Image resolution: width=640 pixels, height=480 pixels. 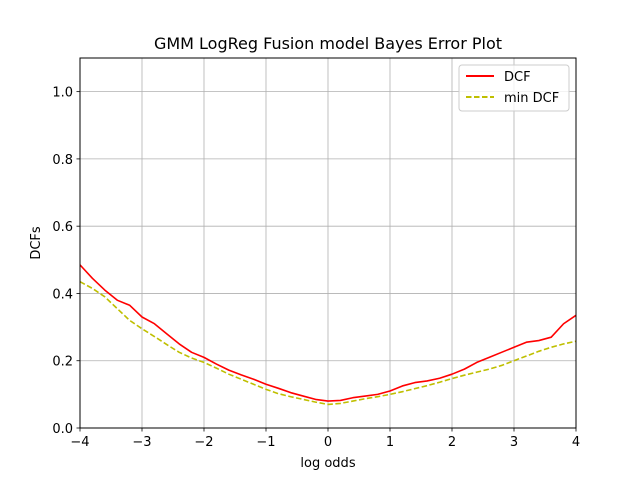 I want to click on x-tick-label: 3, so click(x=514, y=442).